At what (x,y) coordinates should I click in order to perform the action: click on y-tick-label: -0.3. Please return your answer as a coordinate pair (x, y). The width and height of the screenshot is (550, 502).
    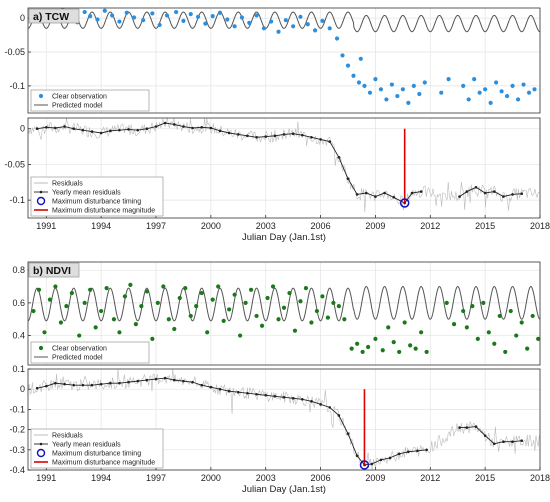
    Looking at the image, I should click on (17, 450).